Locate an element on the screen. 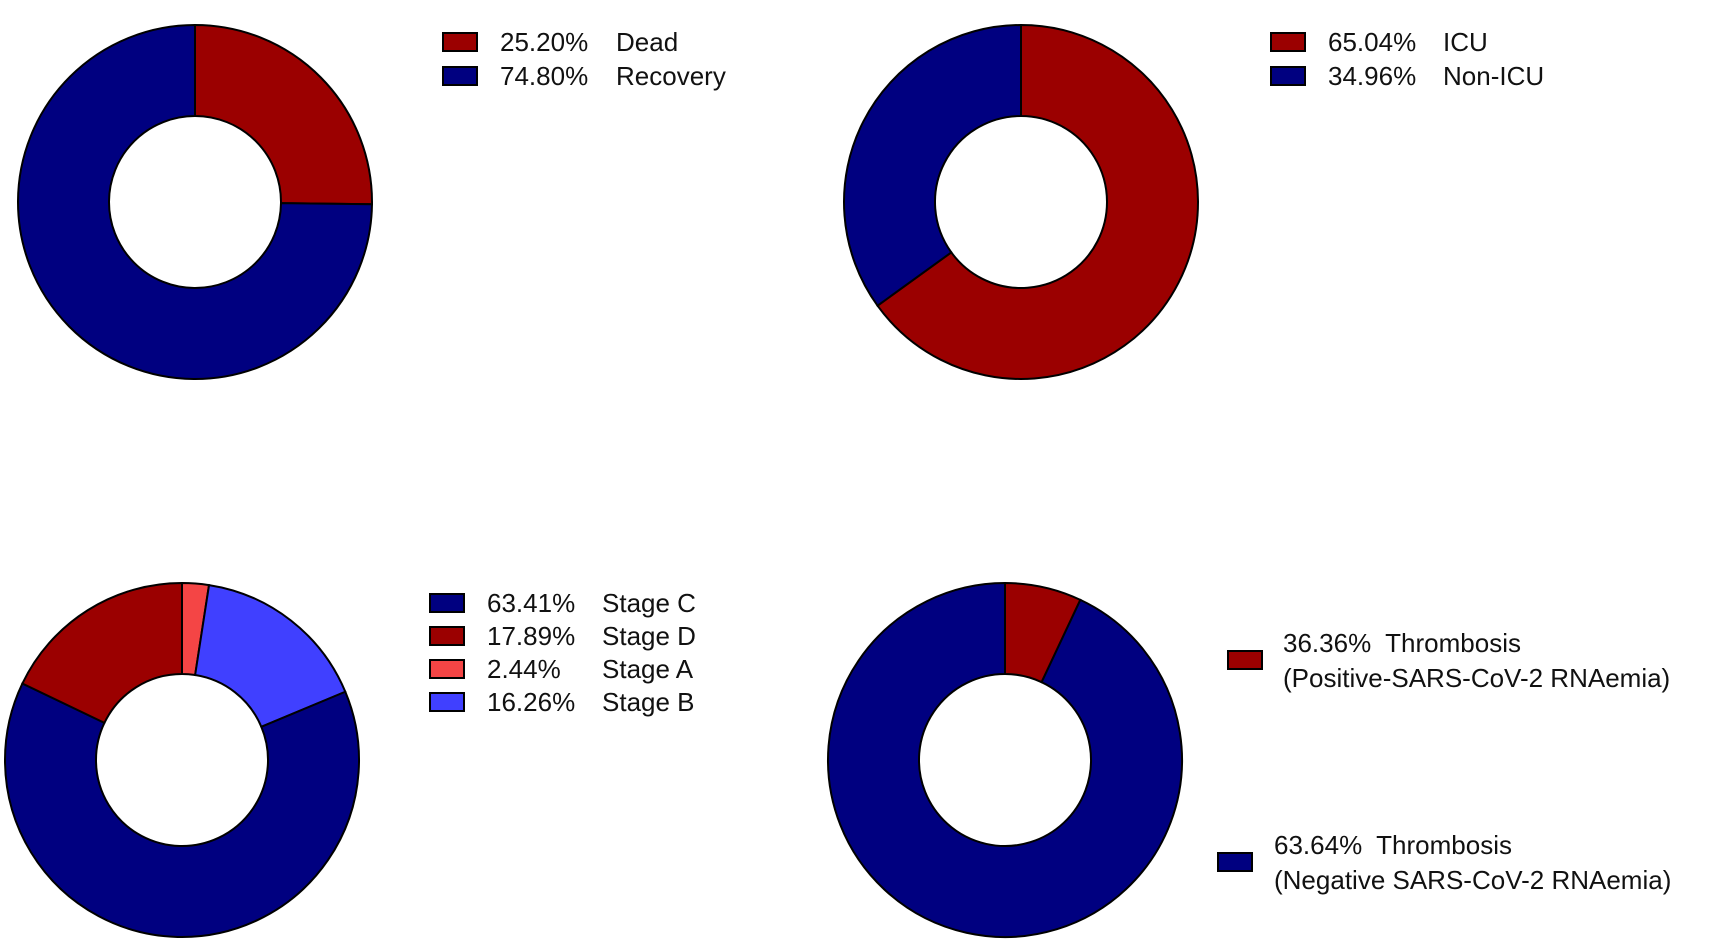  legend-label: Recovery is located at coordinates (671, 76).